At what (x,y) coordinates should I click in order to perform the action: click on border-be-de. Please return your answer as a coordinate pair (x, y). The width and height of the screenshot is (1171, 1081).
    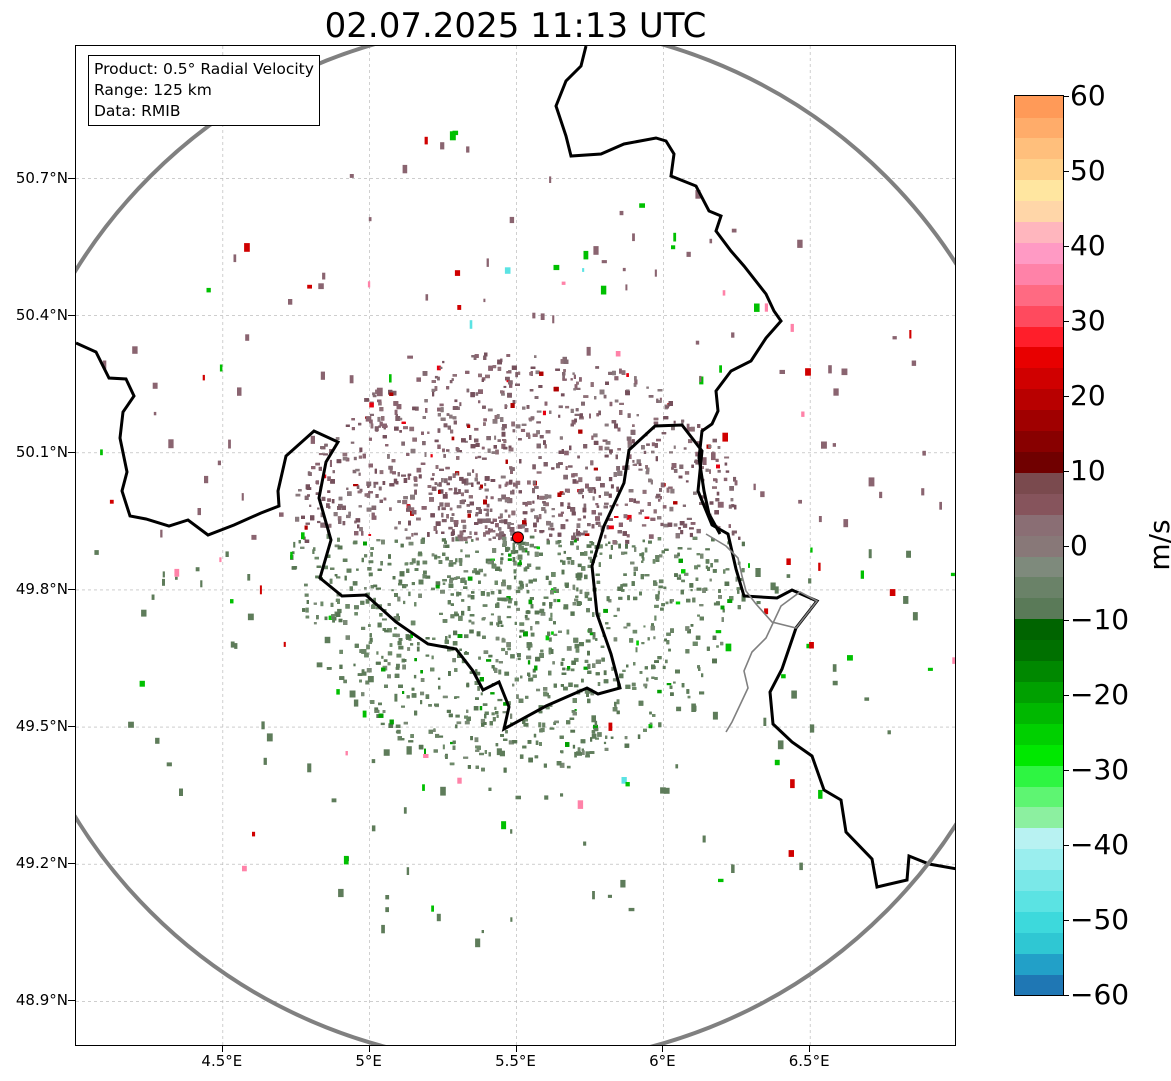
    Looking at the image, I should click on (668, 290).